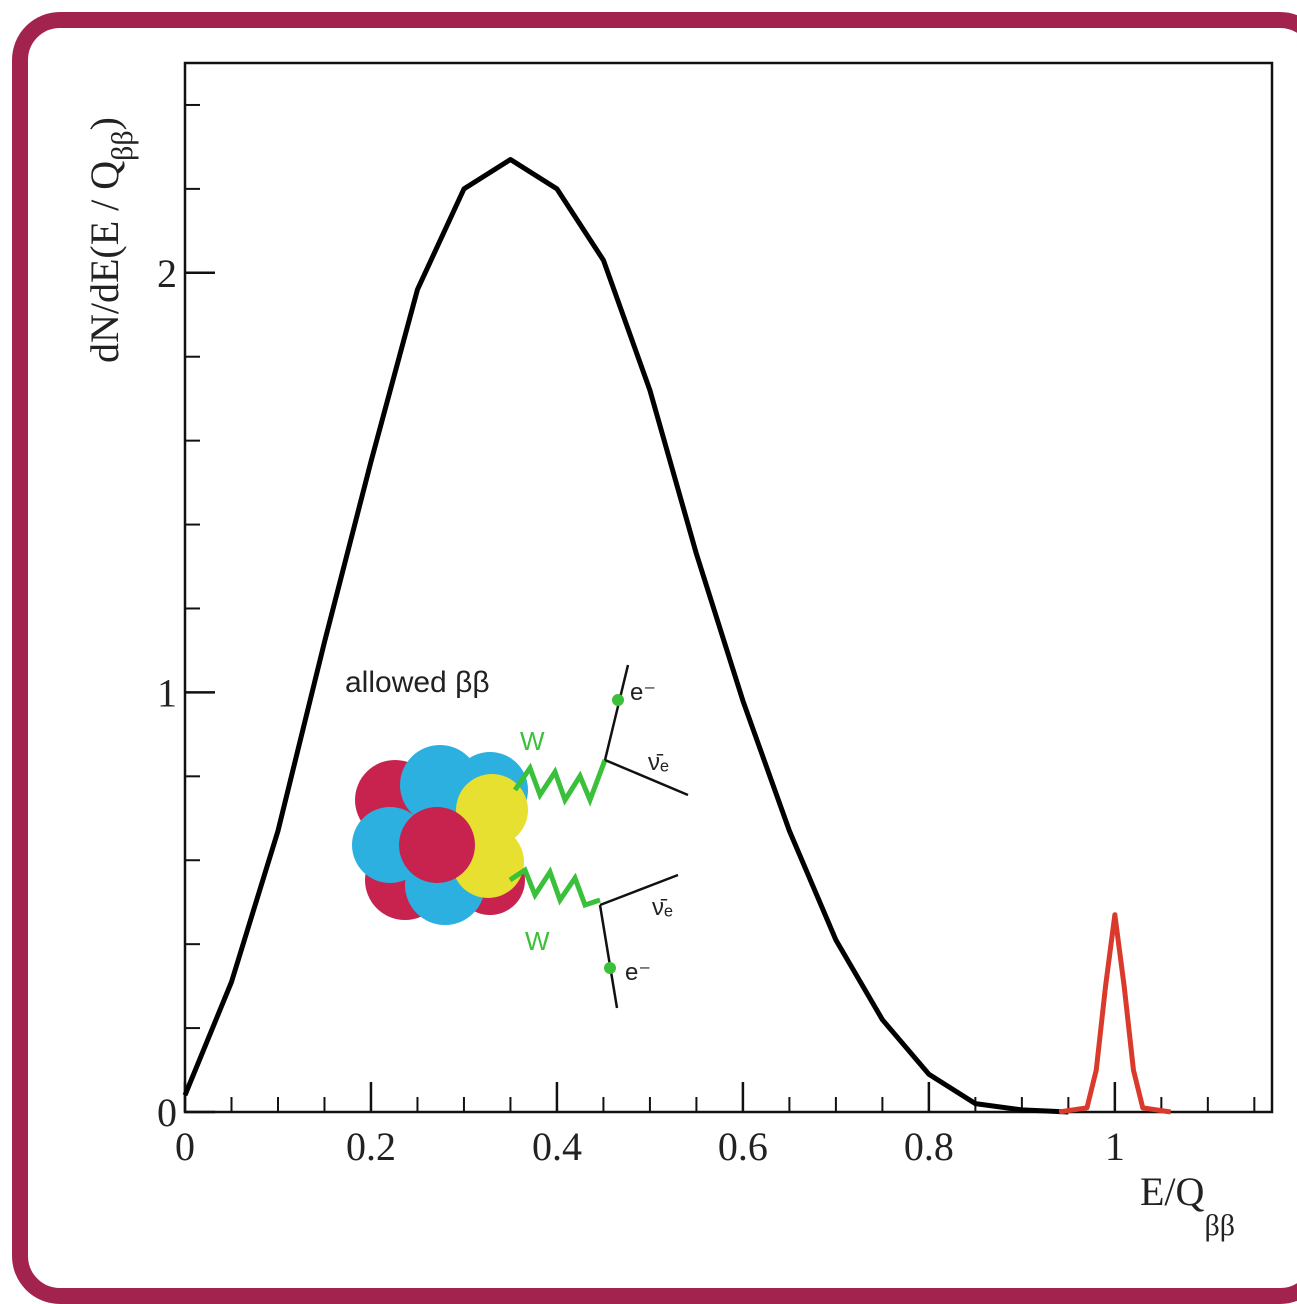 The height and width of the screenshot is (1304, 1297). I want to click on x-tick-label: 0, so click(185, 1146).